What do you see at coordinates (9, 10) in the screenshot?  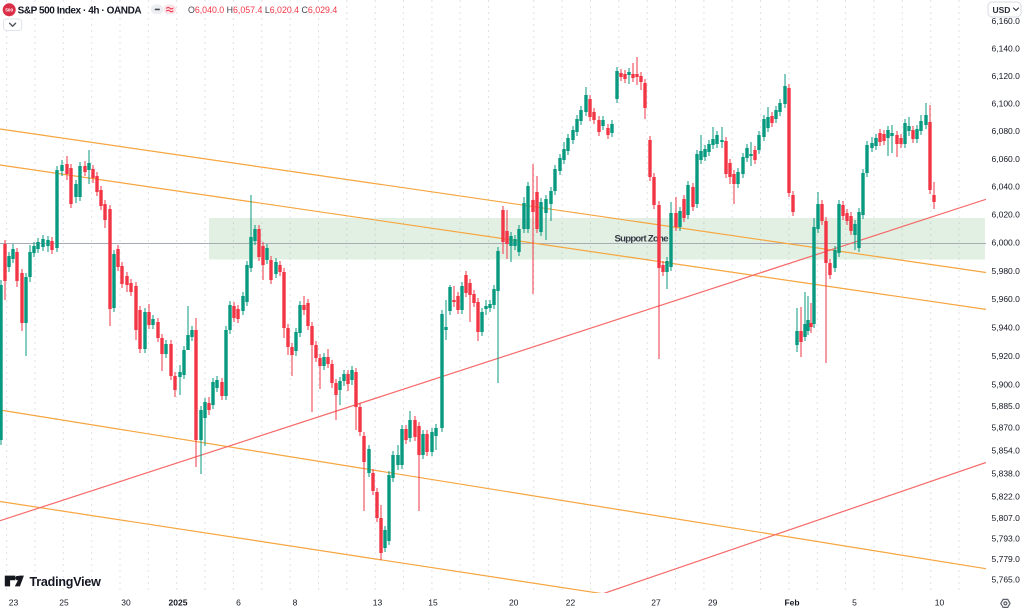 I see `svg-text: 500` at bounding box center [9, 10].